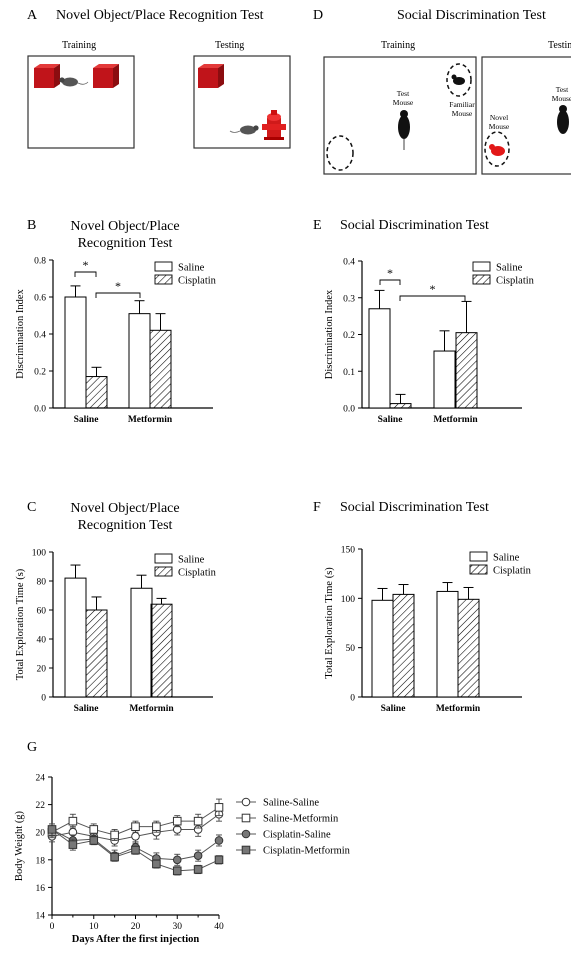 This screenshot has height=953, width=571. What do you see at coordinates (329, 623) in the screenshot?
I see `y-axis-label-f: Total Exploration Time (s)` at bounding box center [329, 623].